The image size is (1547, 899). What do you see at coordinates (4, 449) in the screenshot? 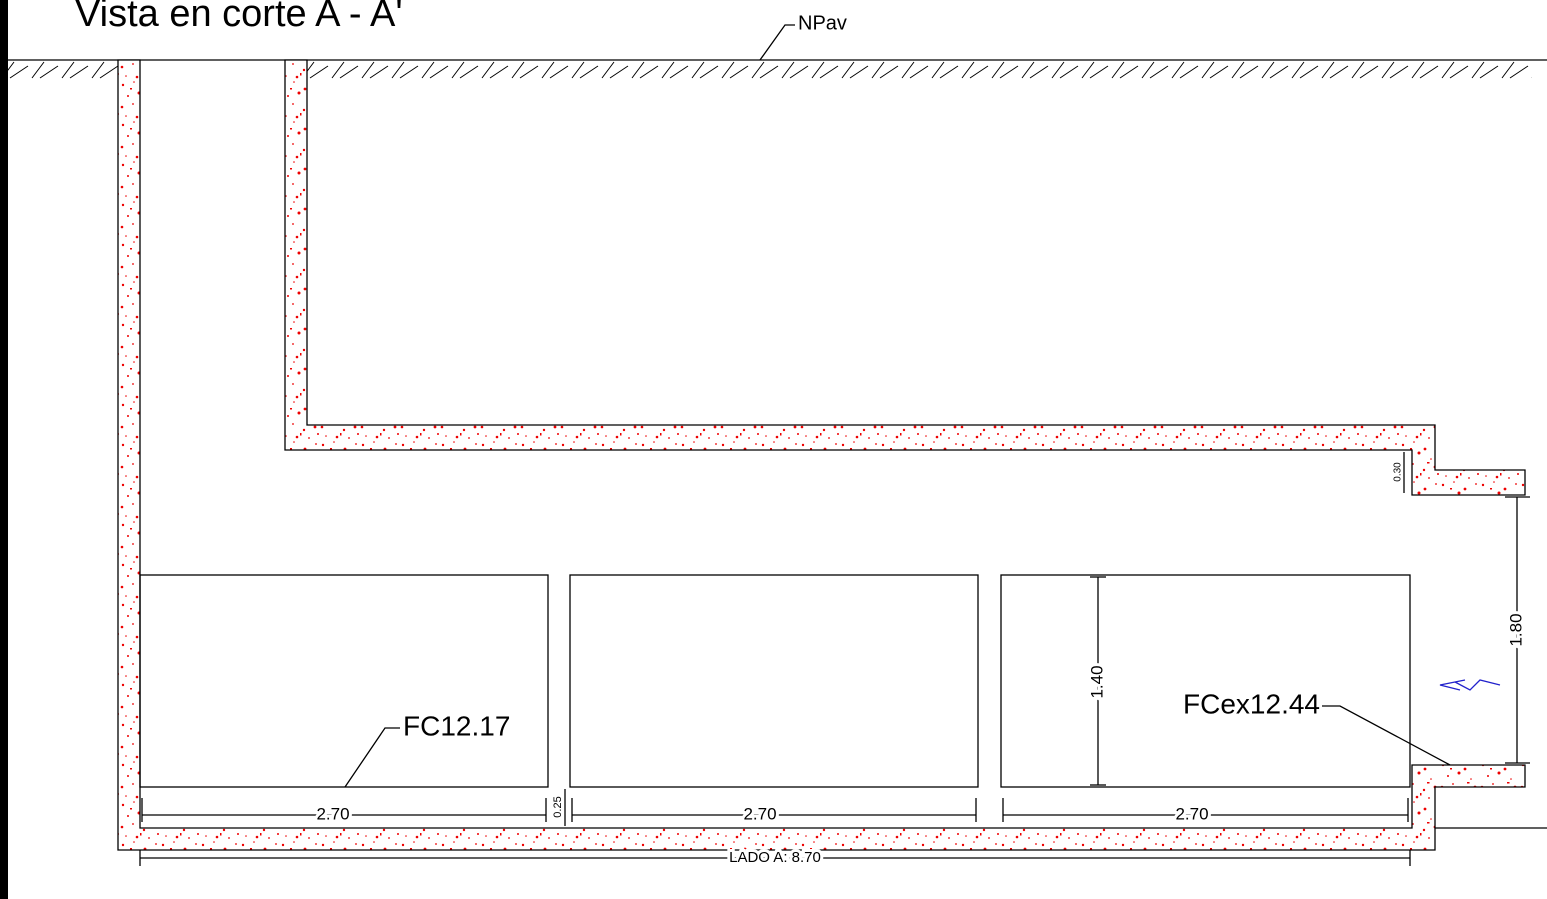
I see `frame-border` at bounding box center [4, 449].